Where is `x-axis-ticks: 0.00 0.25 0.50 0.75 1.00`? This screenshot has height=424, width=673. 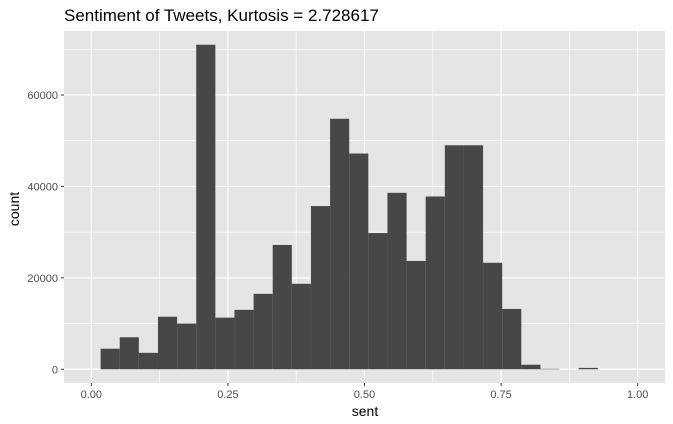
x-axis-ticks: 0.00 0.25 0.50 0.75 1.00 is located at coordinates (364, 392).